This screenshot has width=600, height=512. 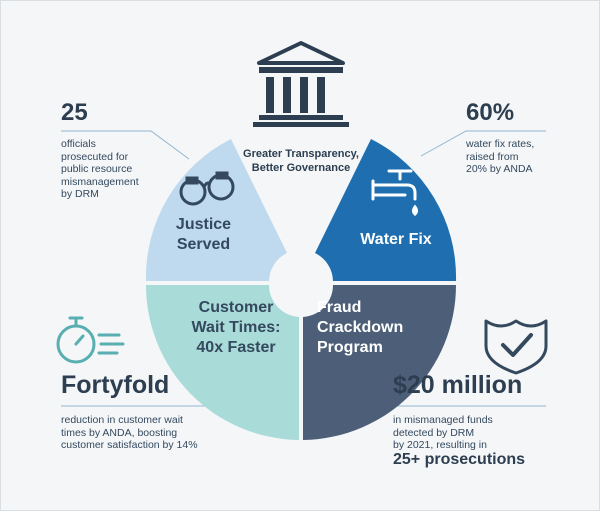 I want to click on center-title-line1: Greater Transparency,, so click(x=301, y=154).